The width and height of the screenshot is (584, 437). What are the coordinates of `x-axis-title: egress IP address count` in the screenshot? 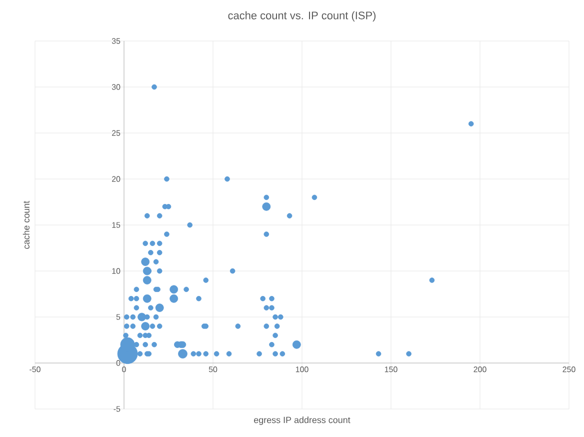 It's located at (302, 420).